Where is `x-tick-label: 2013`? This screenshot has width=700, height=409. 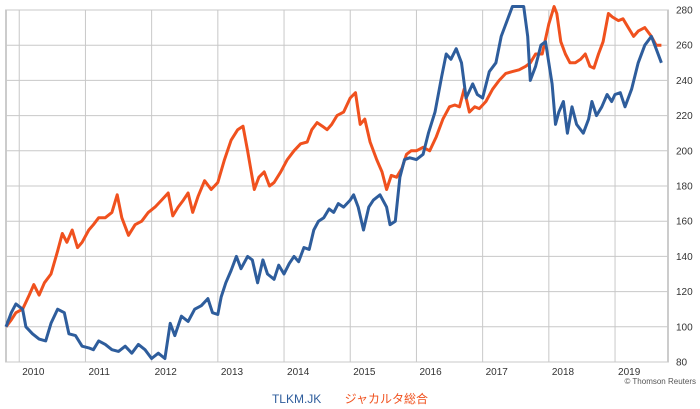 x-tick-label: 2013 is located at coordinates (232, 372).